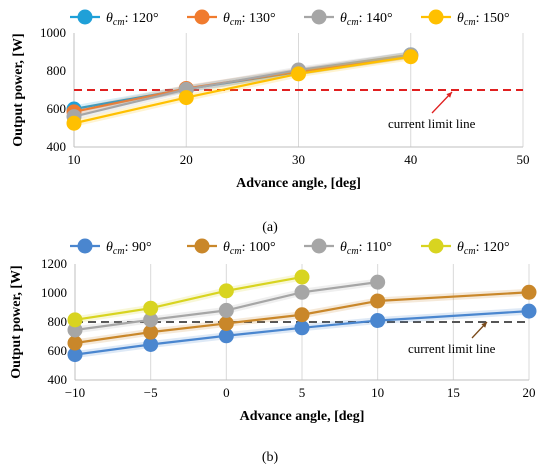 This screenshot has height=469, width=550. I want to click on x-tick-label: 50, so click(523, 159).